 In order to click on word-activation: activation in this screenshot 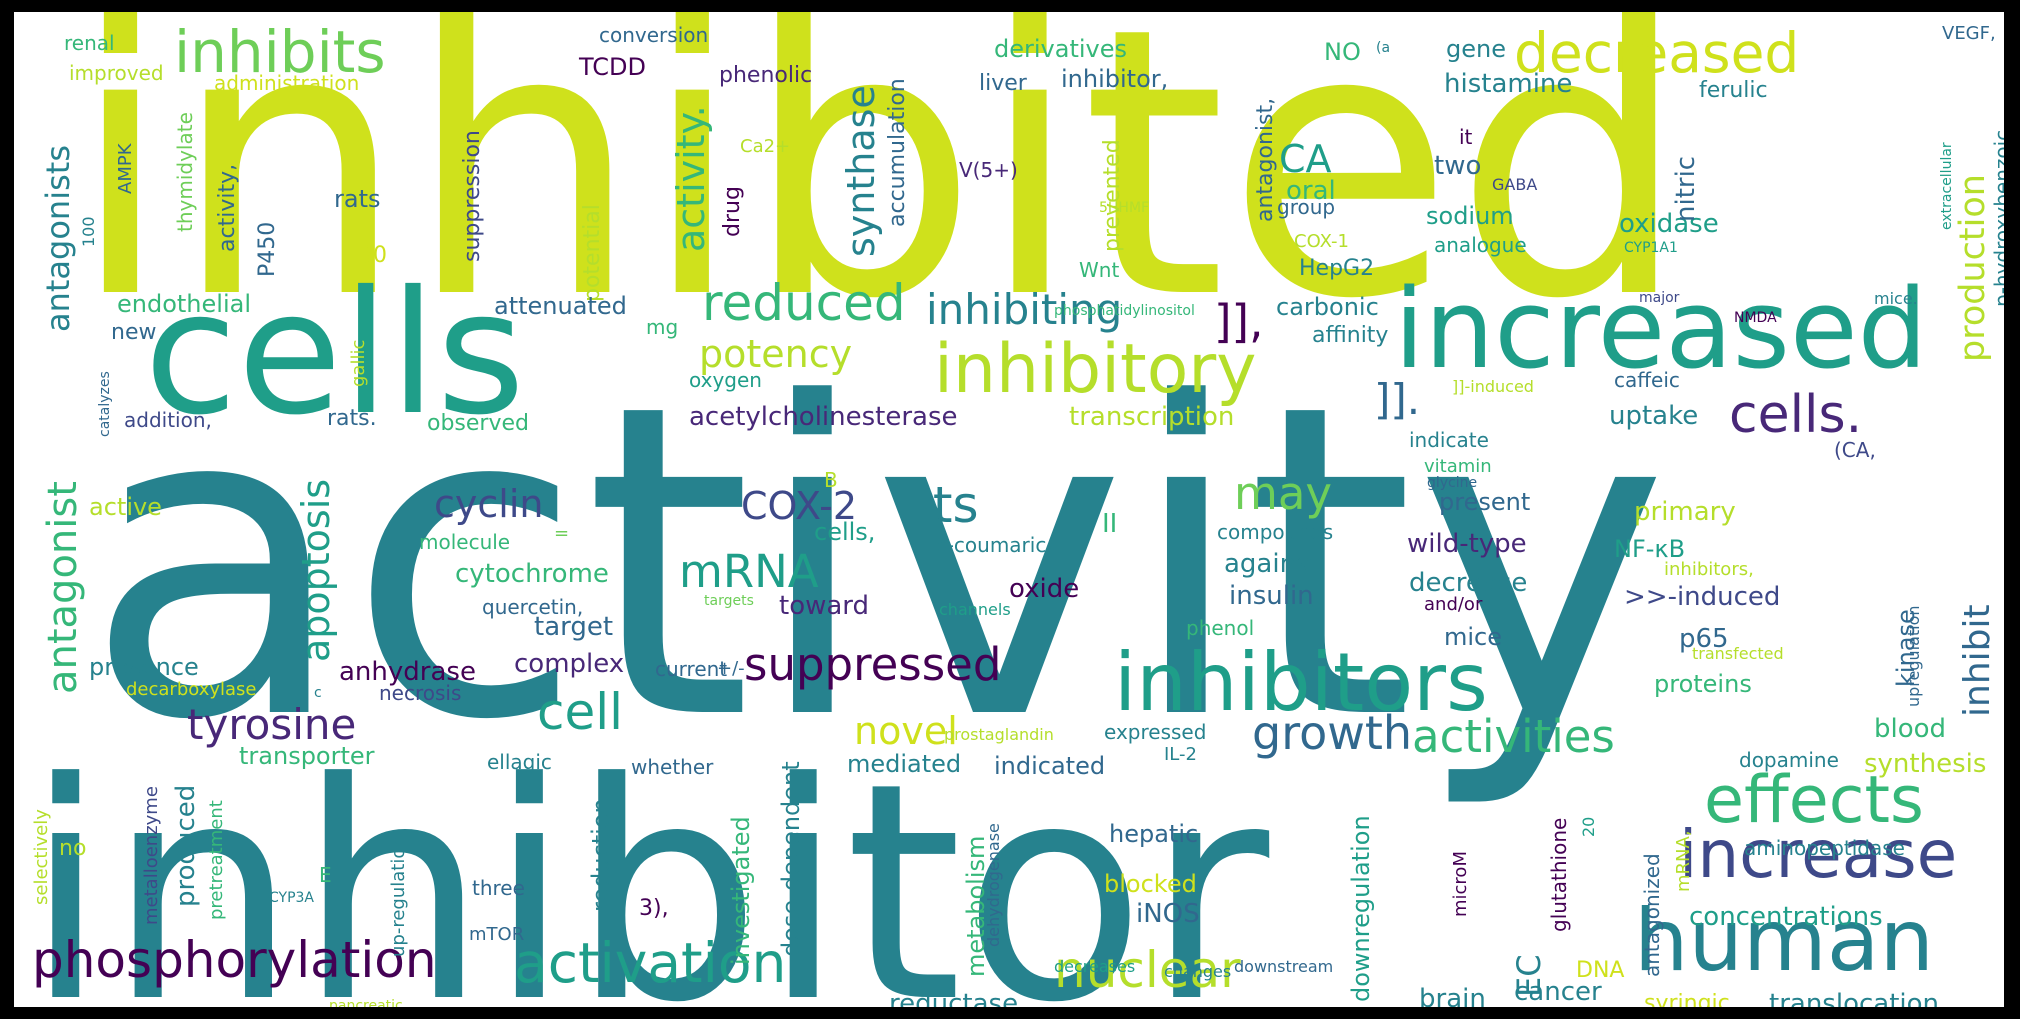, I will do `click(650, 963)`.